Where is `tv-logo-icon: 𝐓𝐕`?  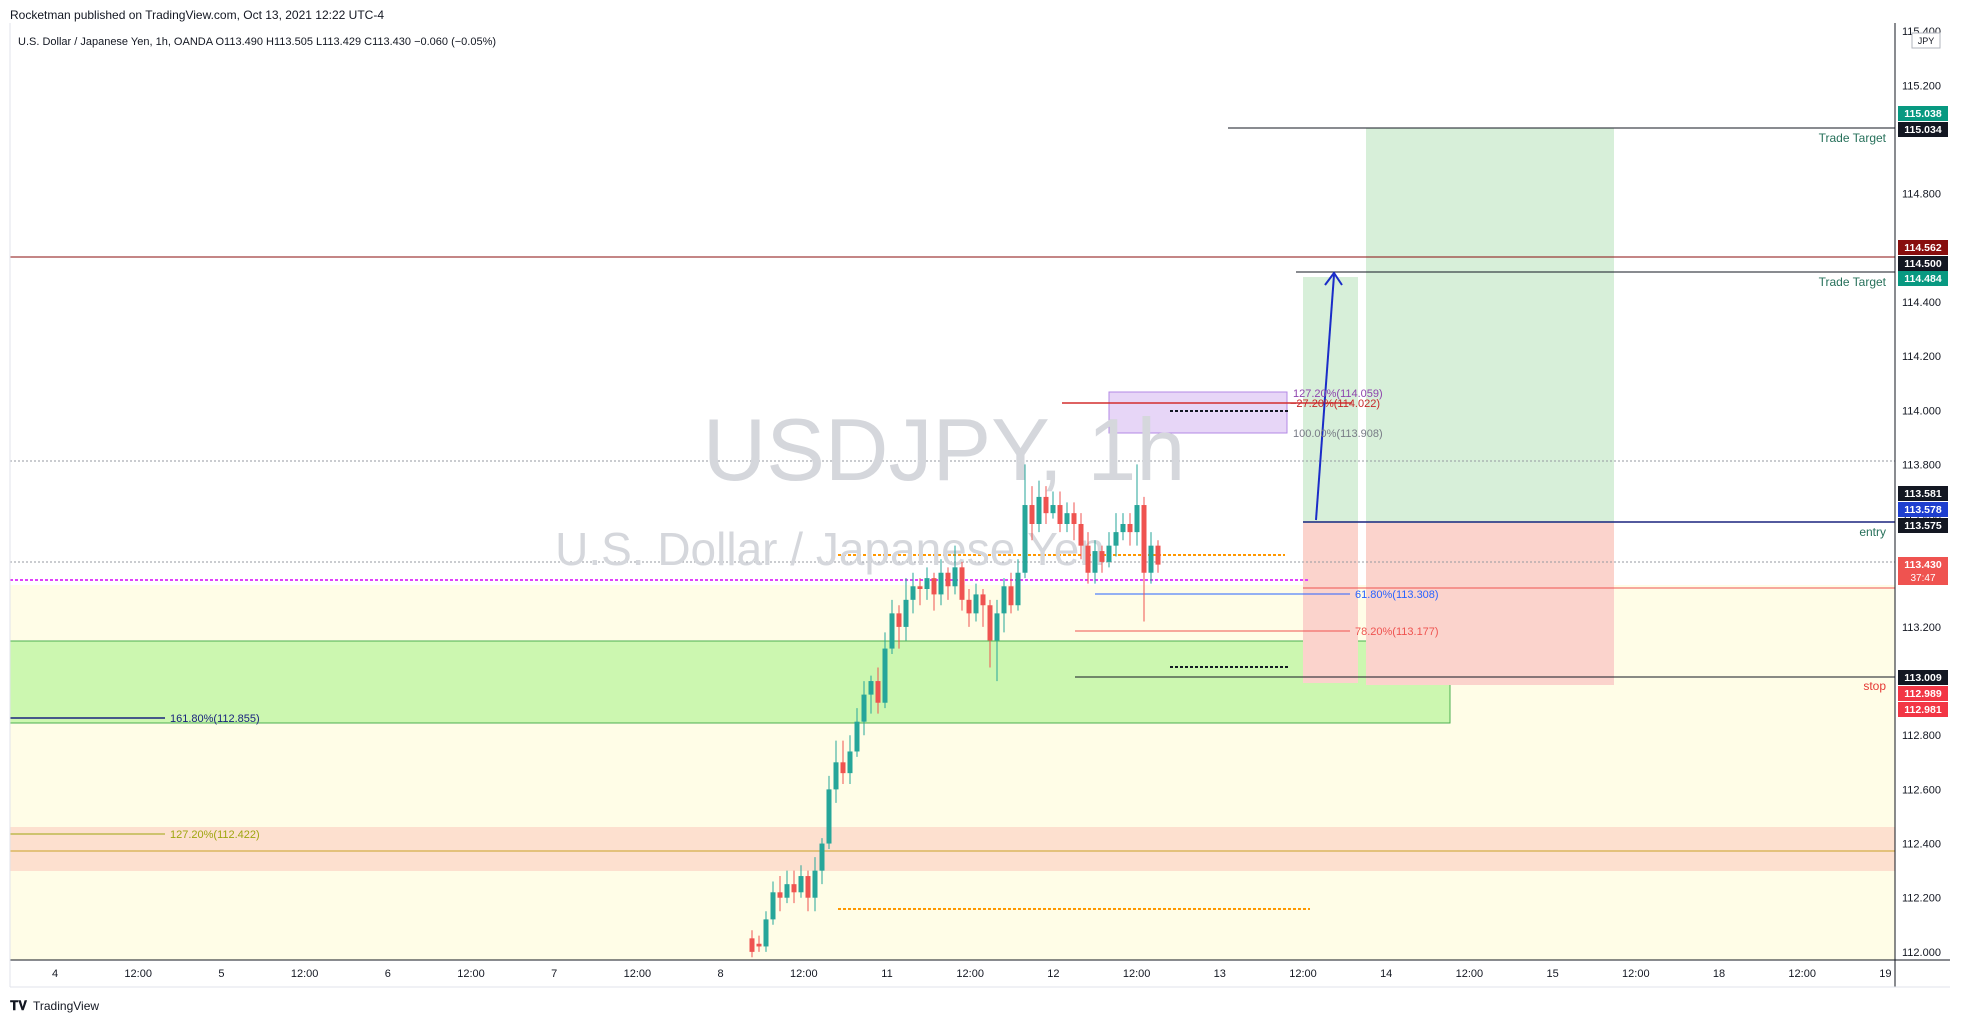
tv-logo-icon: 𝐓𝐕 is located at coordinates (18, 1005).